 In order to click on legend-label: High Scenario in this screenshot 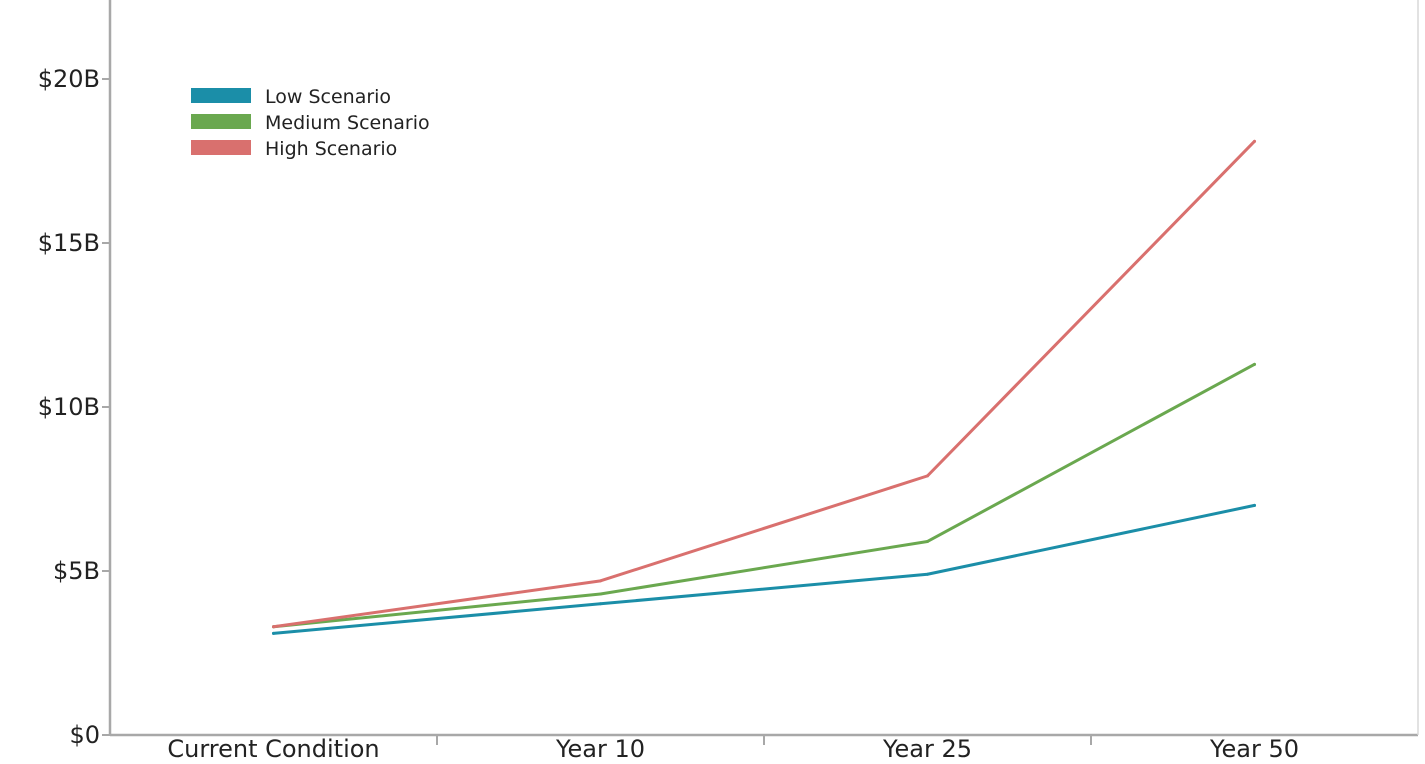, I will do `click(331, 149)`.